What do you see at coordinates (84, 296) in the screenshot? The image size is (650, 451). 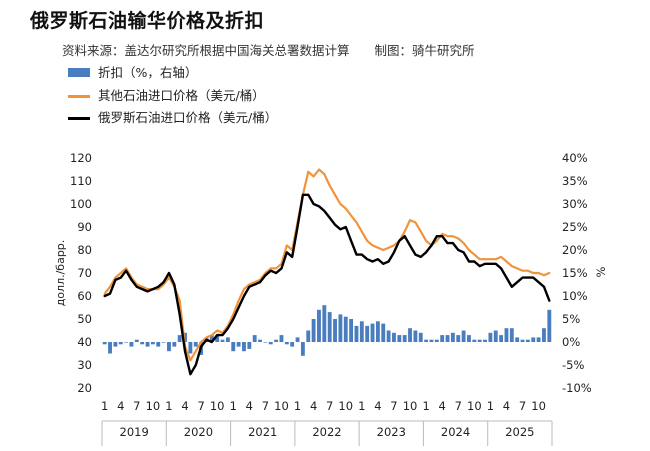 I see `y-left-tick-label: 60` at bounding box center [84, 296].